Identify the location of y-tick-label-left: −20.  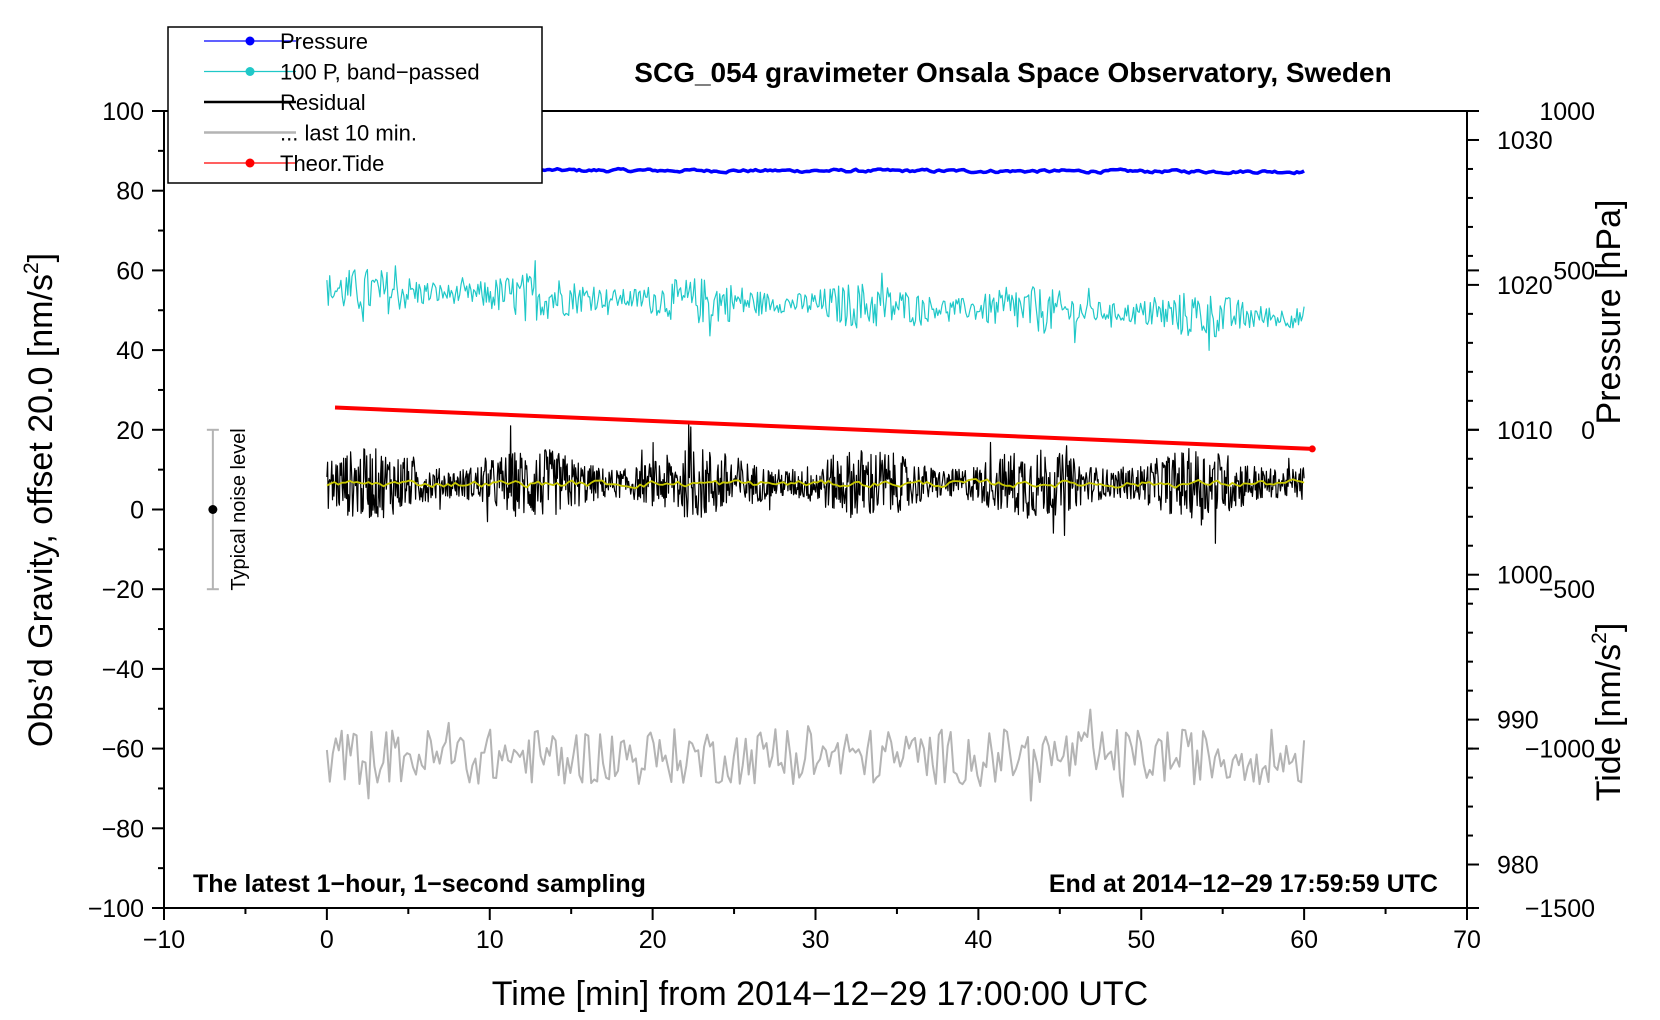
(123, 590).